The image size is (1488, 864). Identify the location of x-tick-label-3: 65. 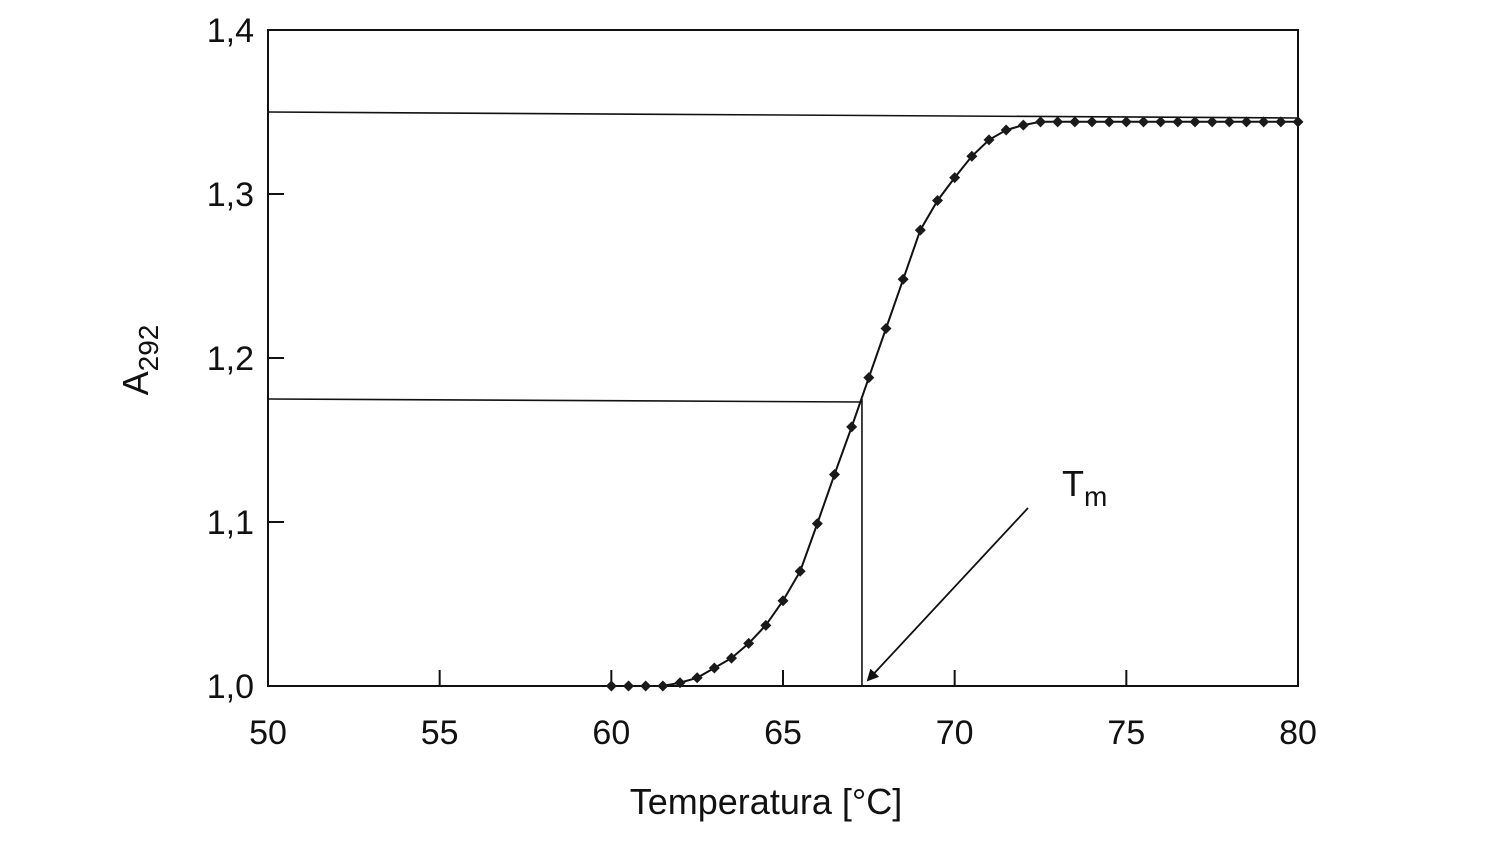
(783, 733).